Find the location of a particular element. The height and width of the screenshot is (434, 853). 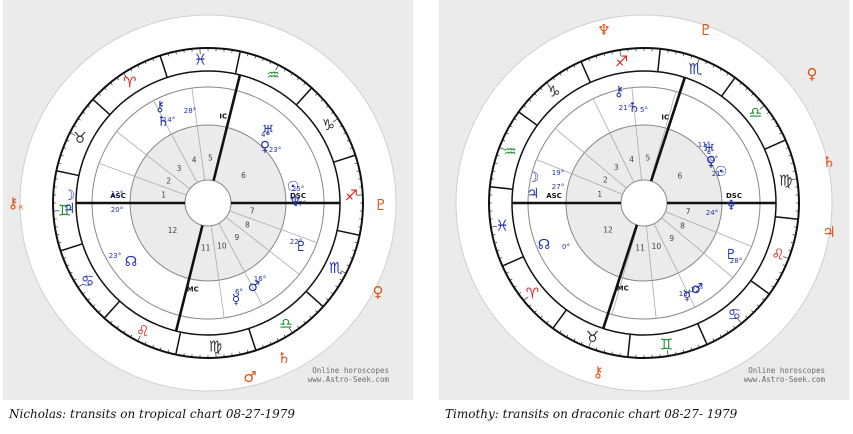

house-number: 8 is located at coordinates (682, 226).